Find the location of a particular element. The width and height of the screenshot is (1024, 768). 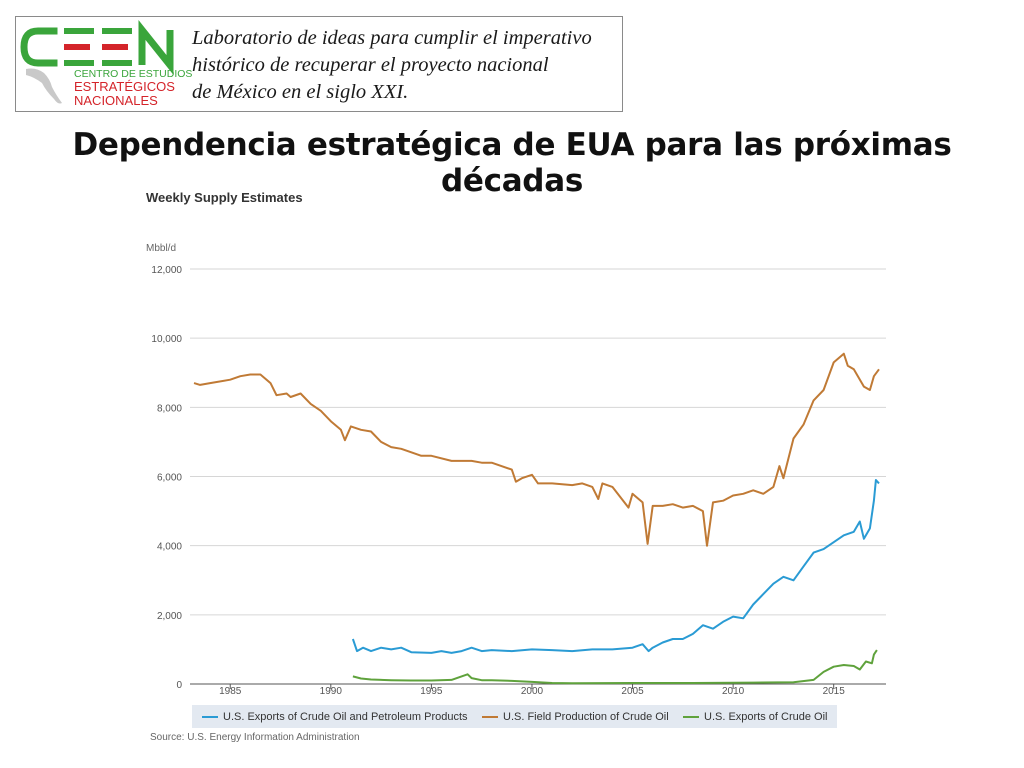

series-line-exports-crude is located at coordinates (615, 667).